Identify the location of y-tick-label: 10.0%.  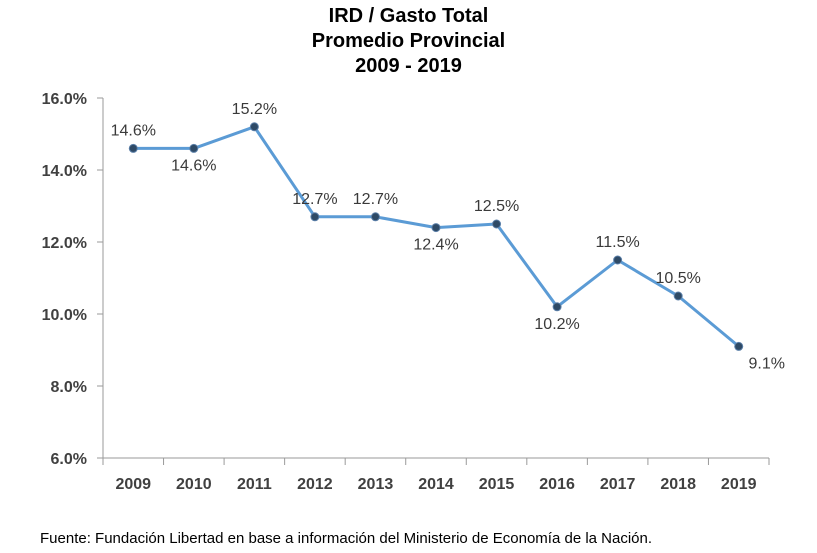
(64, 315).